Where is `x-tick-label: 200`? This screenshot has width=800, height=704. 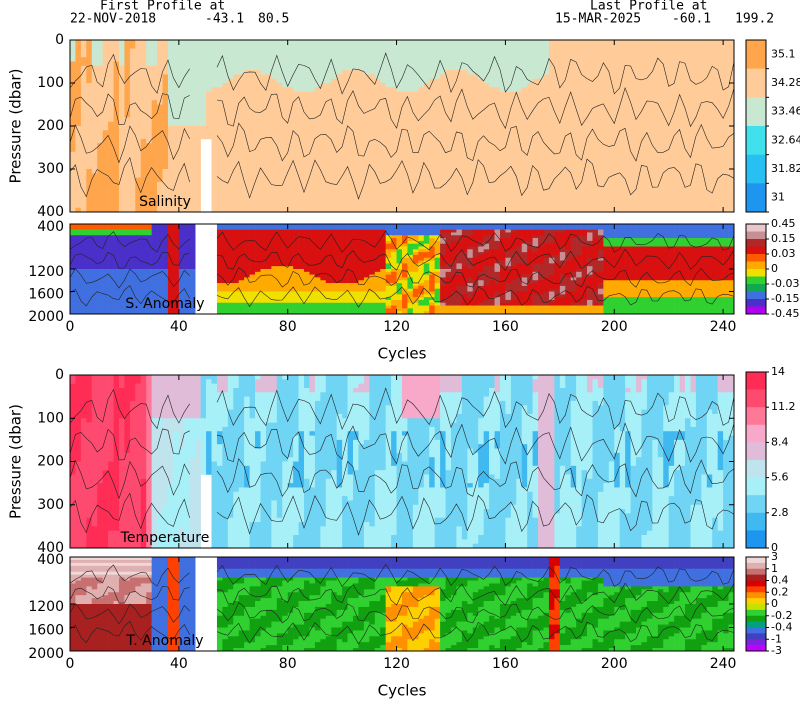 x-tick-label: 200 is located at coordinates (614, 327).